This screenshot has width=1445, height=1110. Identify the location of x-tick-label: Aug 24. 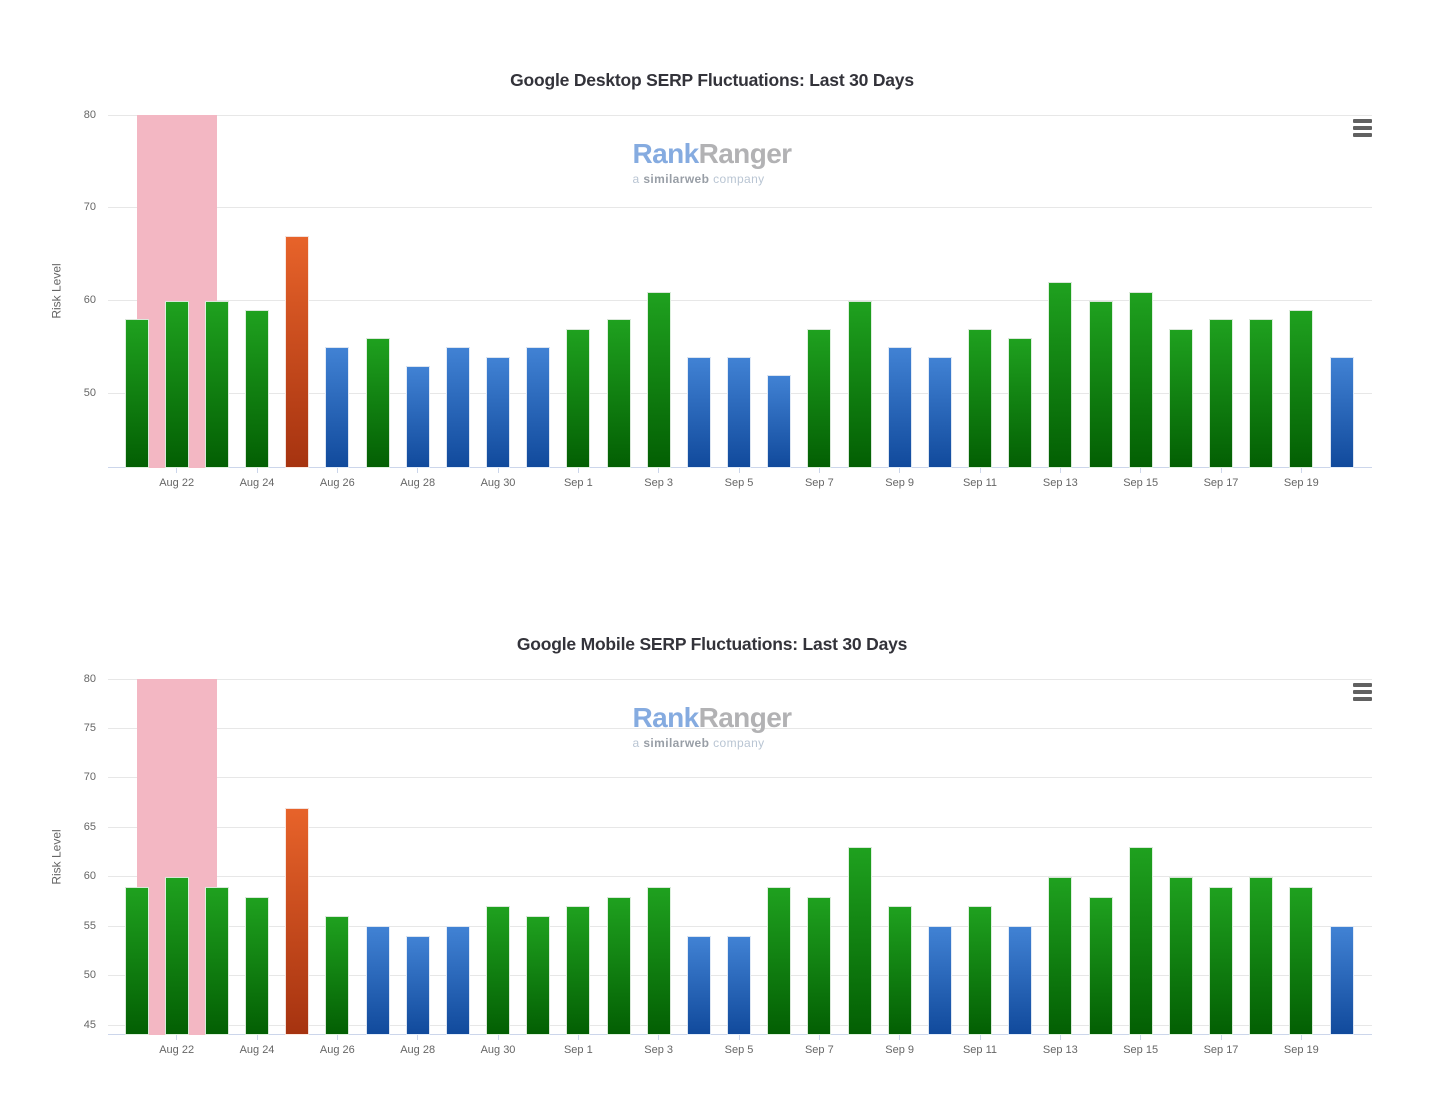
(257, 1050).